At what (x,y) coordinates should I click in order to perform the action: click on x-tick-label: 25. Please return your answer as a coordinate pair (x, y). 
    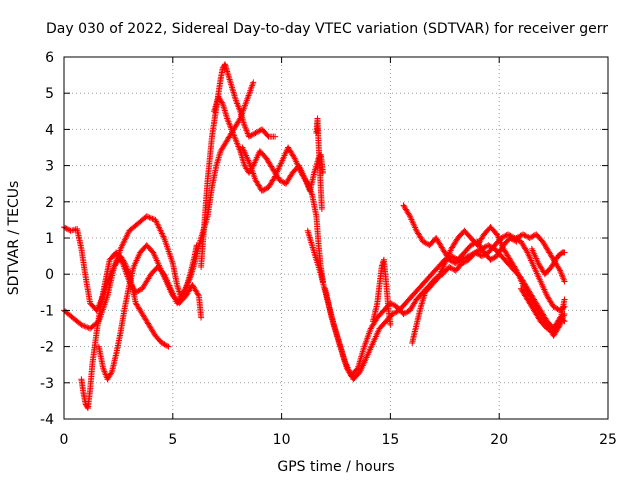
    Looking at the image, I should click on (608, 440).